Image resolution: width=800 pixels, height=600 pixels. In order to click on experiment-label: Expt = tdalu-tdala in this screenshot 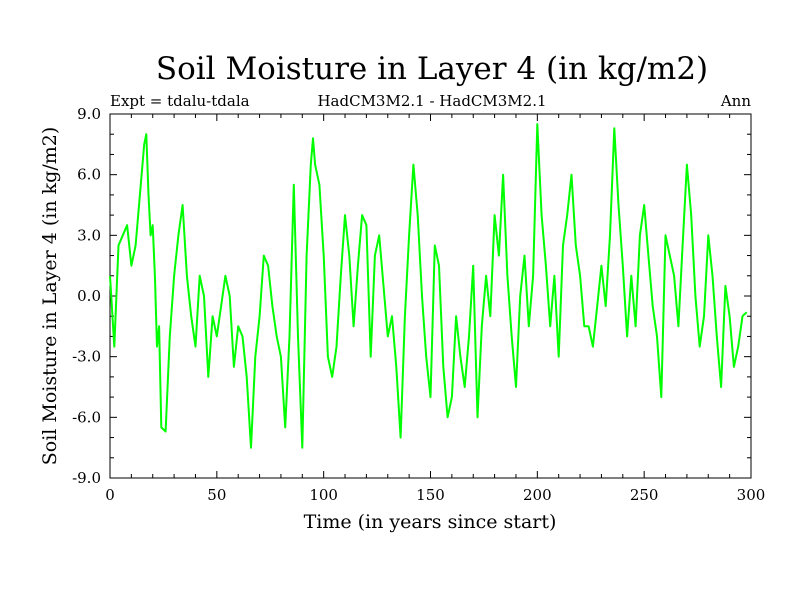, I will do `click(180, 101)`.